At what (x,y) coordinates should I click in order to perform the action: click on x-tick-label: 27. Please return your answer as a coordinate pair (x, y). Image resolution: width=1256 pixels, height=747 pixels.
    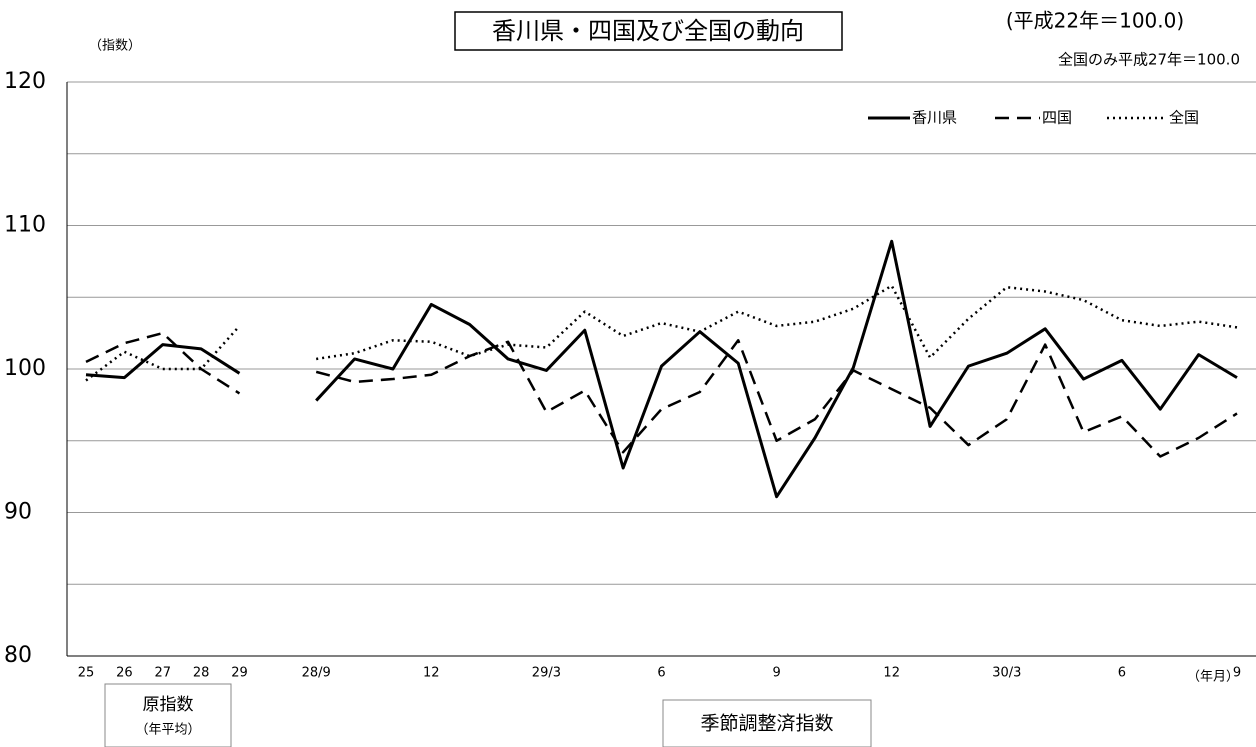
    Looking at the image, I should click on (162, 673).